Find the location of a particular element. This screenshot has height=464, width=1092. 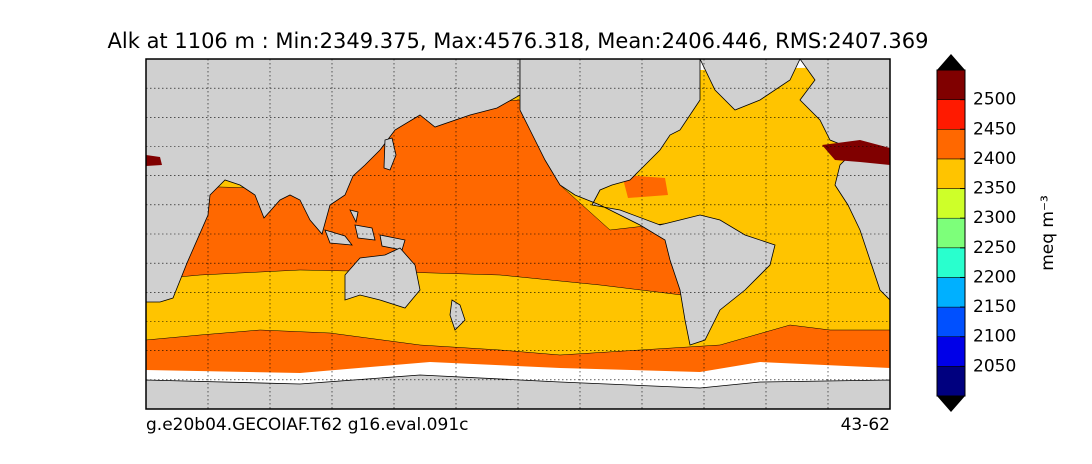

colorbar-tick-label: 2400 is located at coordinates (994, 159).